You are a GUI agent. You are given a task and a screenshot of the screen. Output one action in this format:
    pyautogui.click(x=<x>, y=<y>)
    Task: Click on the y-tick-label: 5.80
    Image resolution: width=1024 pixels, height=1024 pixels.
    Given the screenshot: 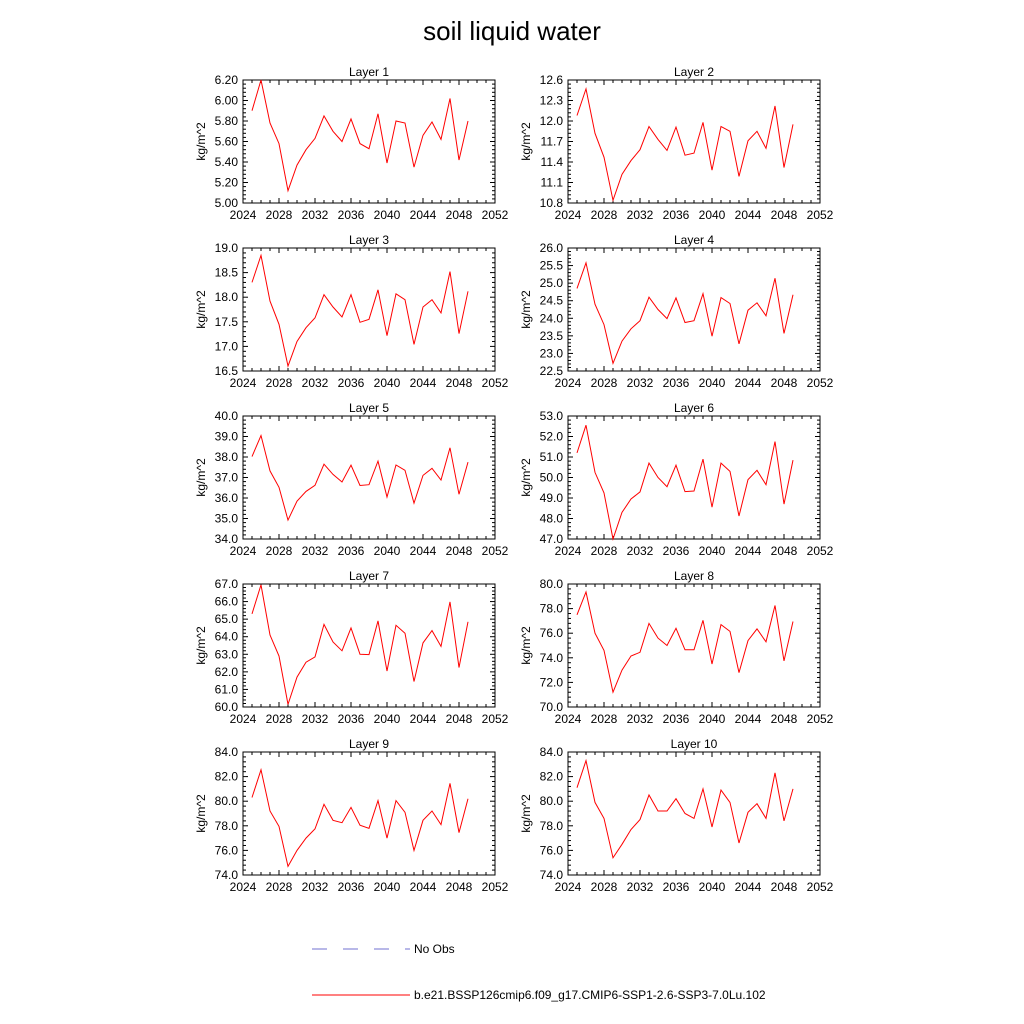 What is the action you would take?
    pyautogui.click(x=227, y=121)
    